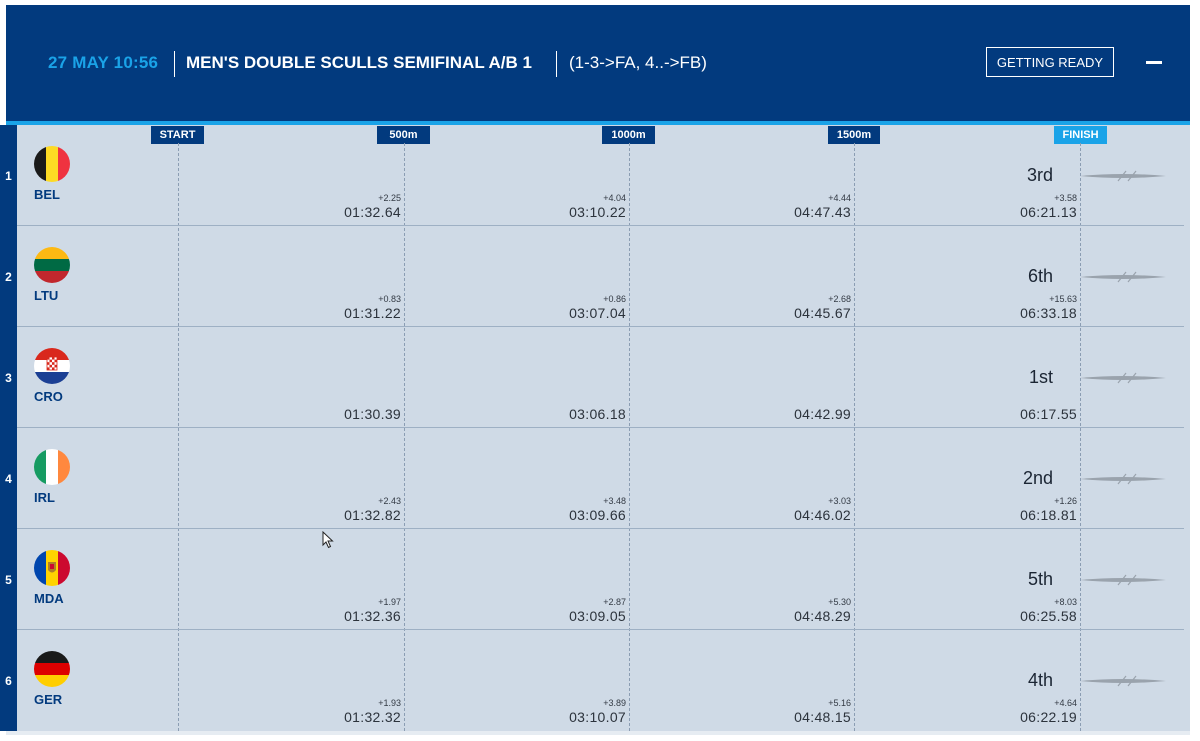 Image resolution: width=1200 pixels, height=741 pixels. I want to click on lane-number: 5, so click(8, 580).